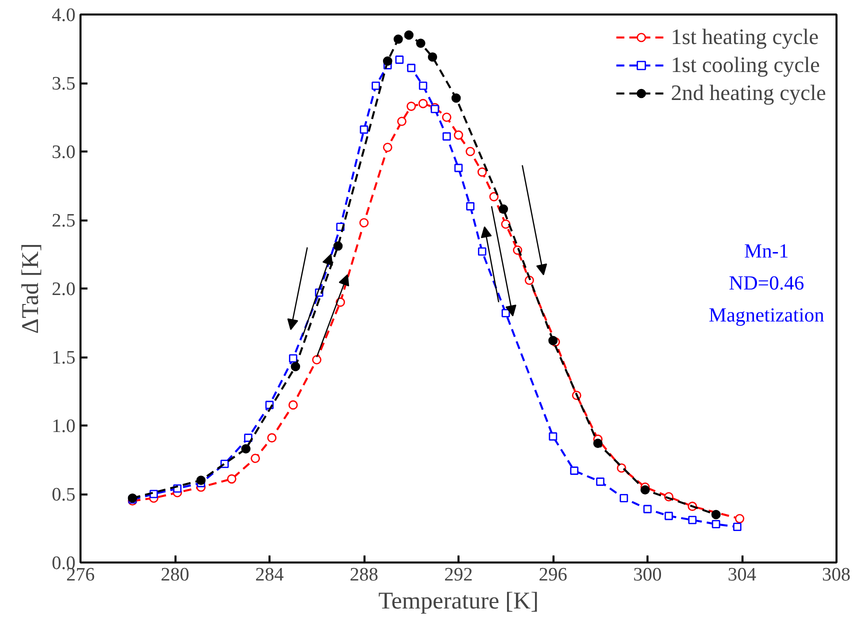 This screenshot has height=636, width=852. What do you see at coordinates (64, 221) in the screenshot?
I see `y-tick-label: 2.5` at bounding box center [64, 221].